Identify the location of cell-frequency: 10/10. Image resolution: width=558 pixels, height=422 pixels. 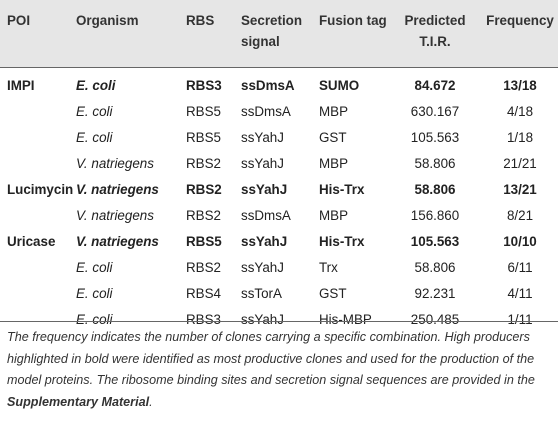
(520, 241).